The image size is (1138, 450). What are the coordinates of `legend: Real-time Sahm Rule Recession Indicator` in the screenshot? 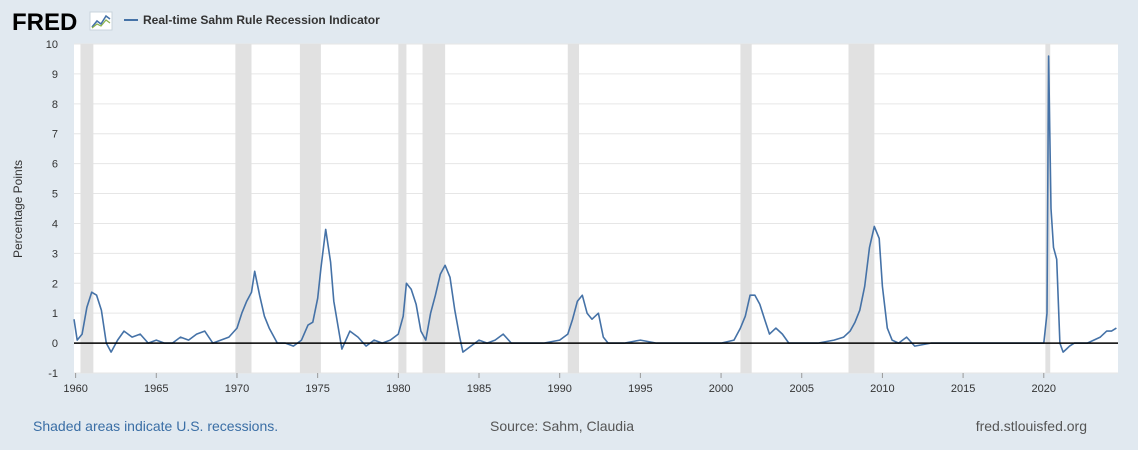 It's located at (252, 20).